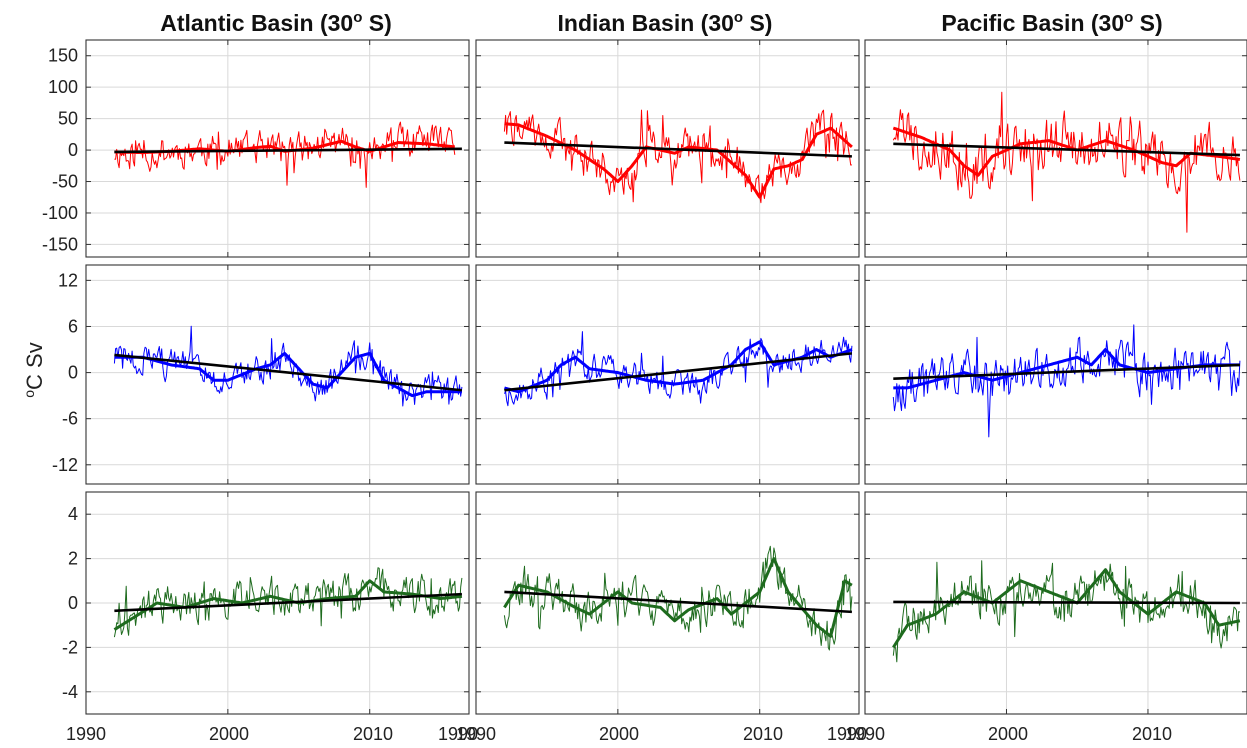  What do you see at coordinates (70, 647) in the screenshot?
I see `y-tick-label: -2` at bounding box center [70, 647].